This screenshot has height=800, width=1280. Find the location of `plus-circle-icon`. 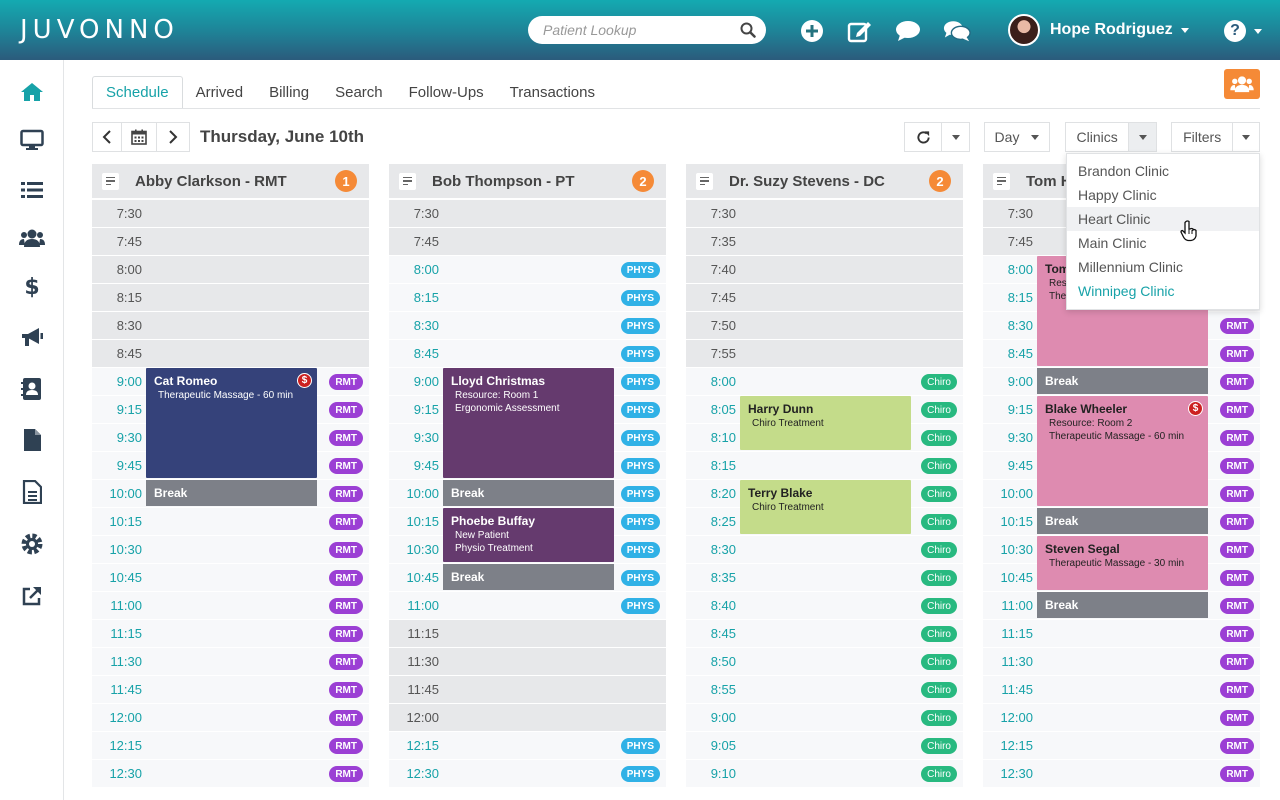

plus-circle-icon is located at coordinates (812, 31).